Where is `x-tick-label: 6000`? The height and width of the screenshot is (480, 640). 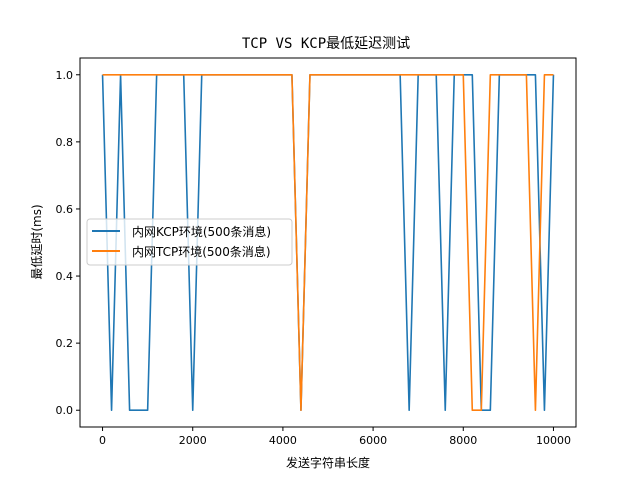 x-tick-label: 6000 is located at coordinates (373, 440).